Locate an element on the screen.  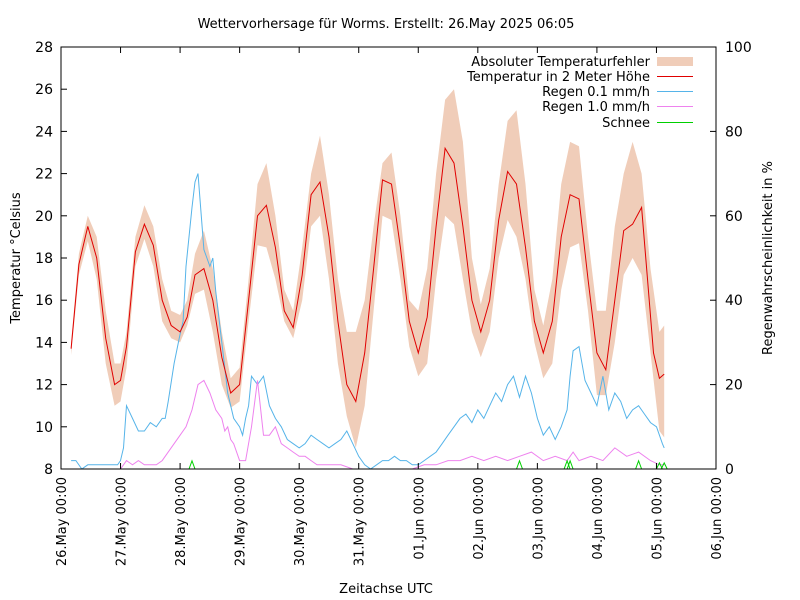
y-tick-label: 22 is located at coordinates (44, 175).